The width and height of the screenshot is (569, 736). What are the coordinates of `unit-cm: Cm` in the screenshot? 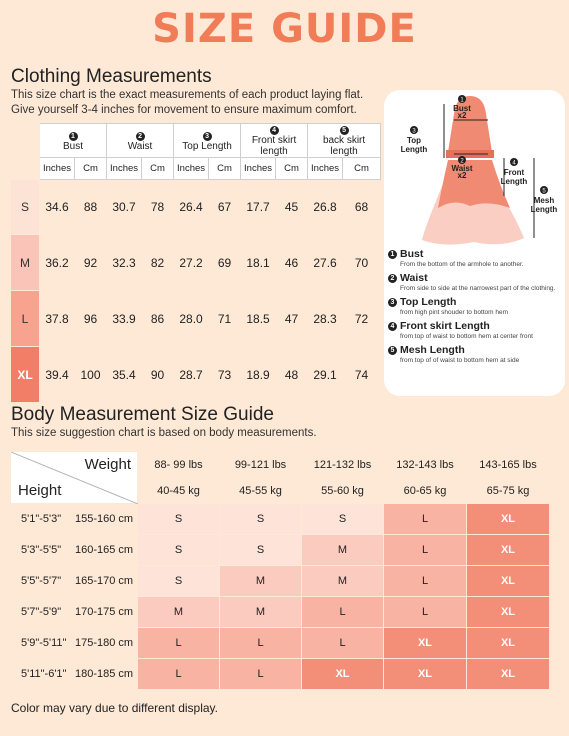 It's located at (292, 168).